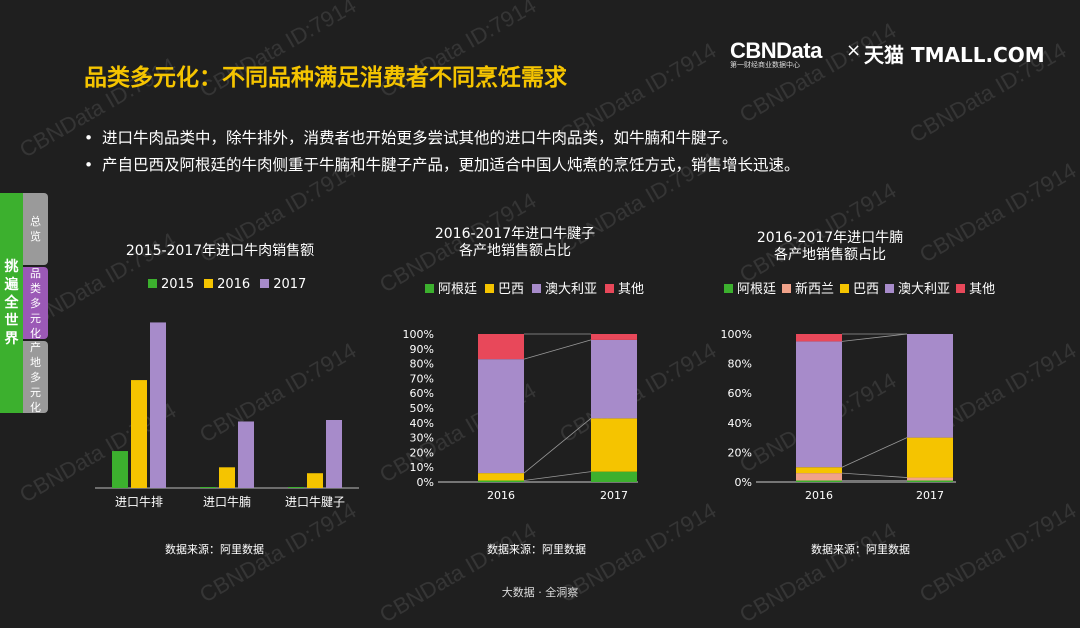 The width and height of the screenshot is (1080, 628). I want to click on chart3-legend: 阿根廷 新西兰 巴西 澳大利亚 其他, so click(859, 287).